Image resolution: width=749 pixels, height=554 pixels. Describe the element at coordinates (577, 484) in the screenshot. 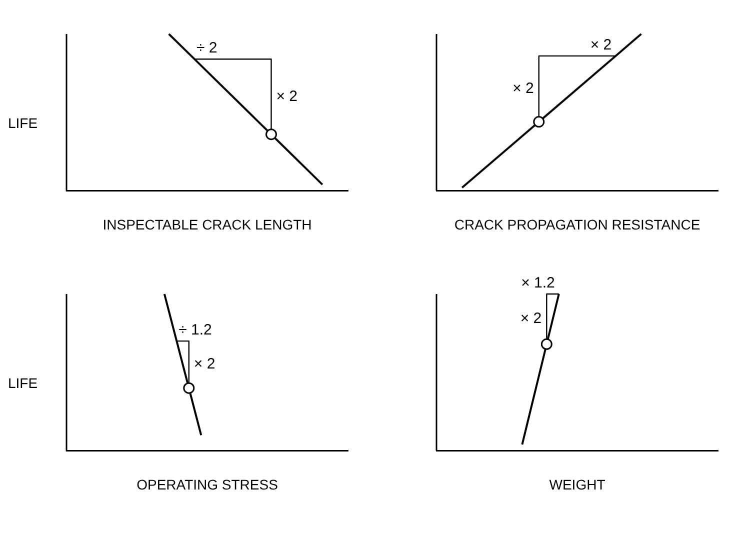

I see `x-axis-title: WEIGHT` at that location.